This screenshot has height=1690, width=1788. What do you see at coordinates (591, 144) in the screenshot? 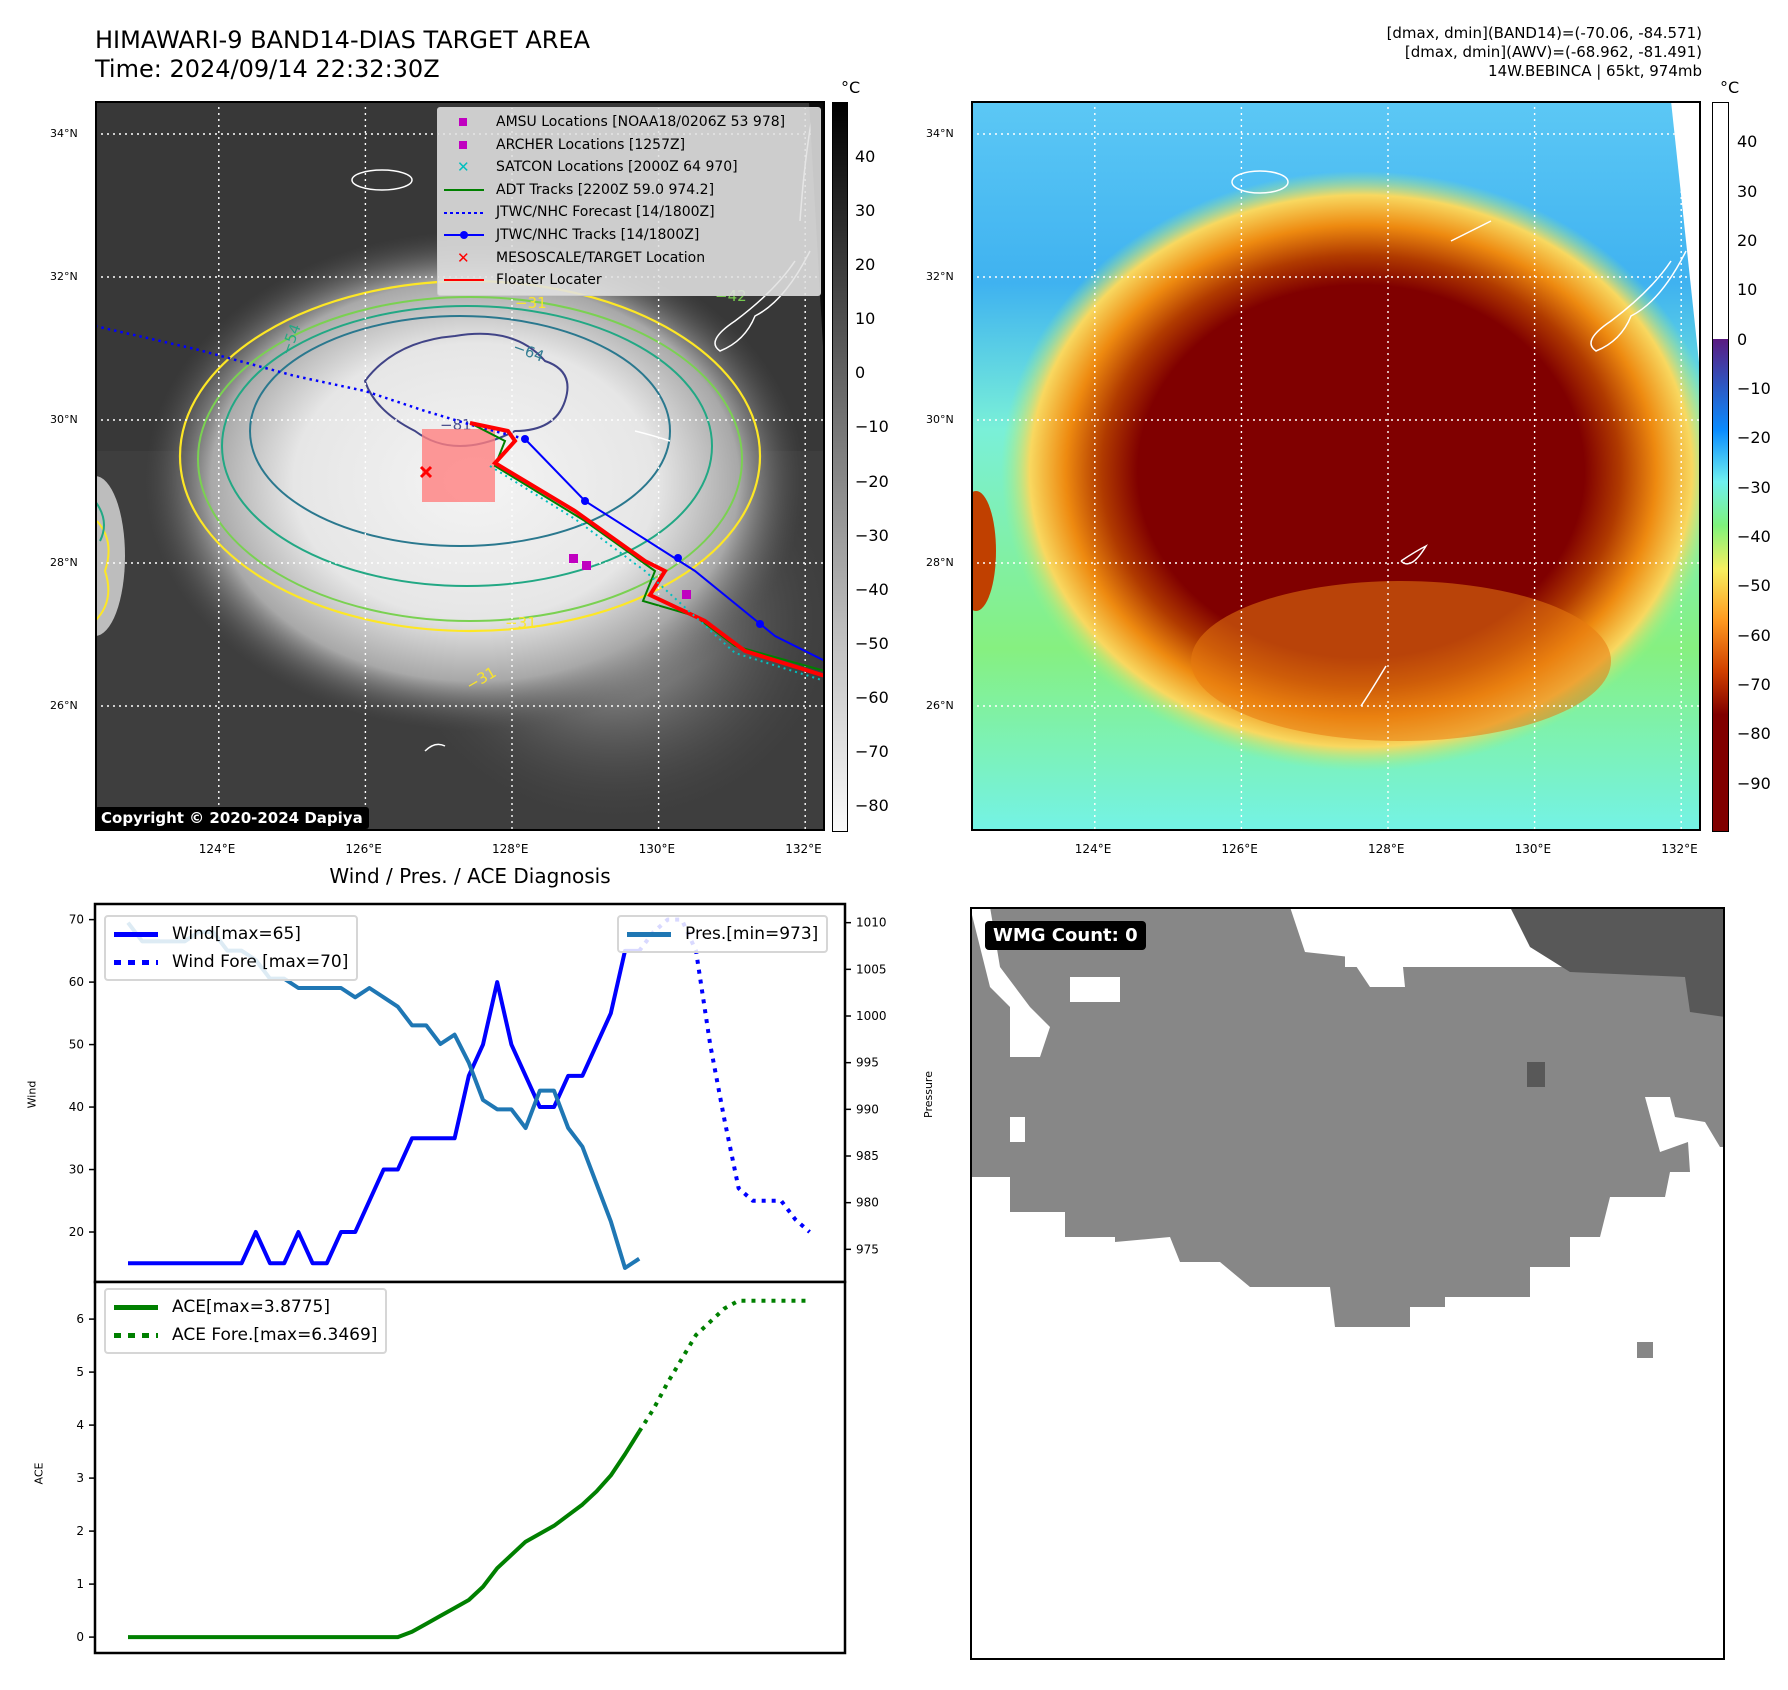
I see `legend-label: ARCHER Locations [1257Z]` at bounding box center [591, 144].